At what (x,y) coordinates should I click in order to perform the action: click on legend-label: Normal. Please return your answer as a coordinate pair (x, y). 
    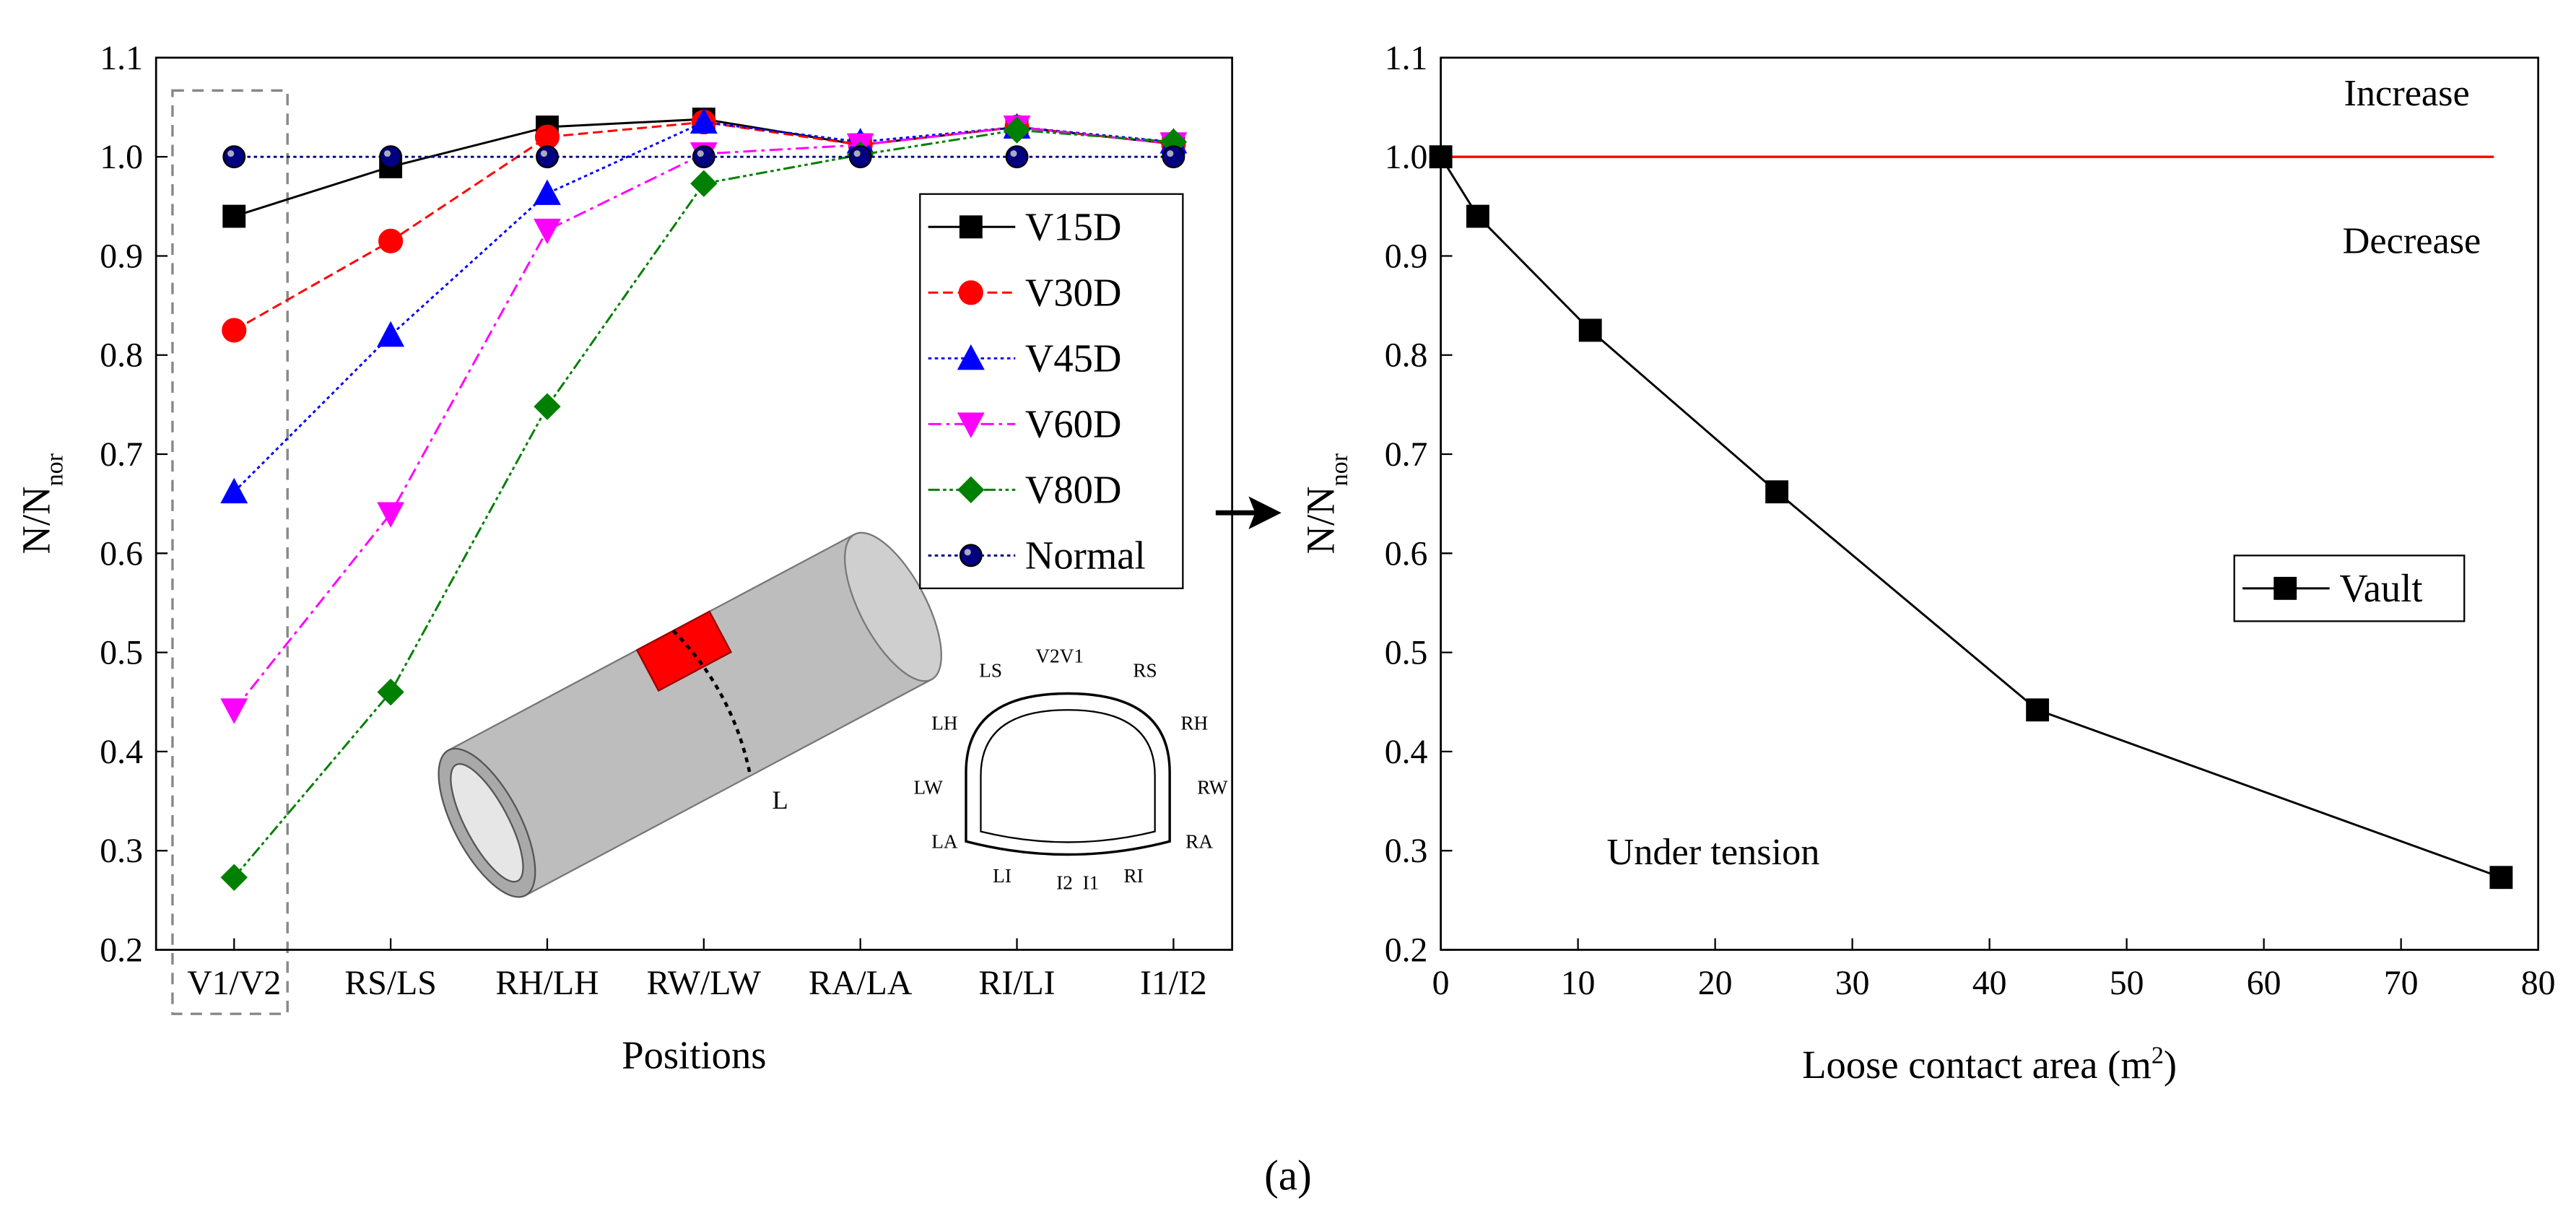
    Looking at the image, I should click on (1085, 556).